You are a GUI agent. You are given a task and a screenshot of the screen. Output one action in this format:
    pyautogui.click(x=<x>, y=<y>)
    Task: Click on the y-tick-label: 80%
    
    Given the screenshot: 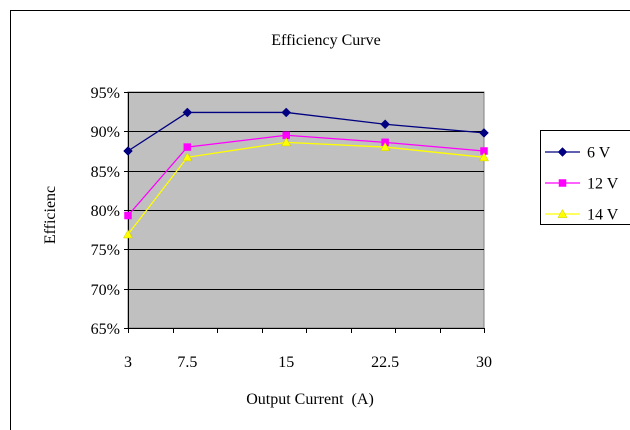 What is the action you would take?
    pyautogui.click(x=105, y=211)
    